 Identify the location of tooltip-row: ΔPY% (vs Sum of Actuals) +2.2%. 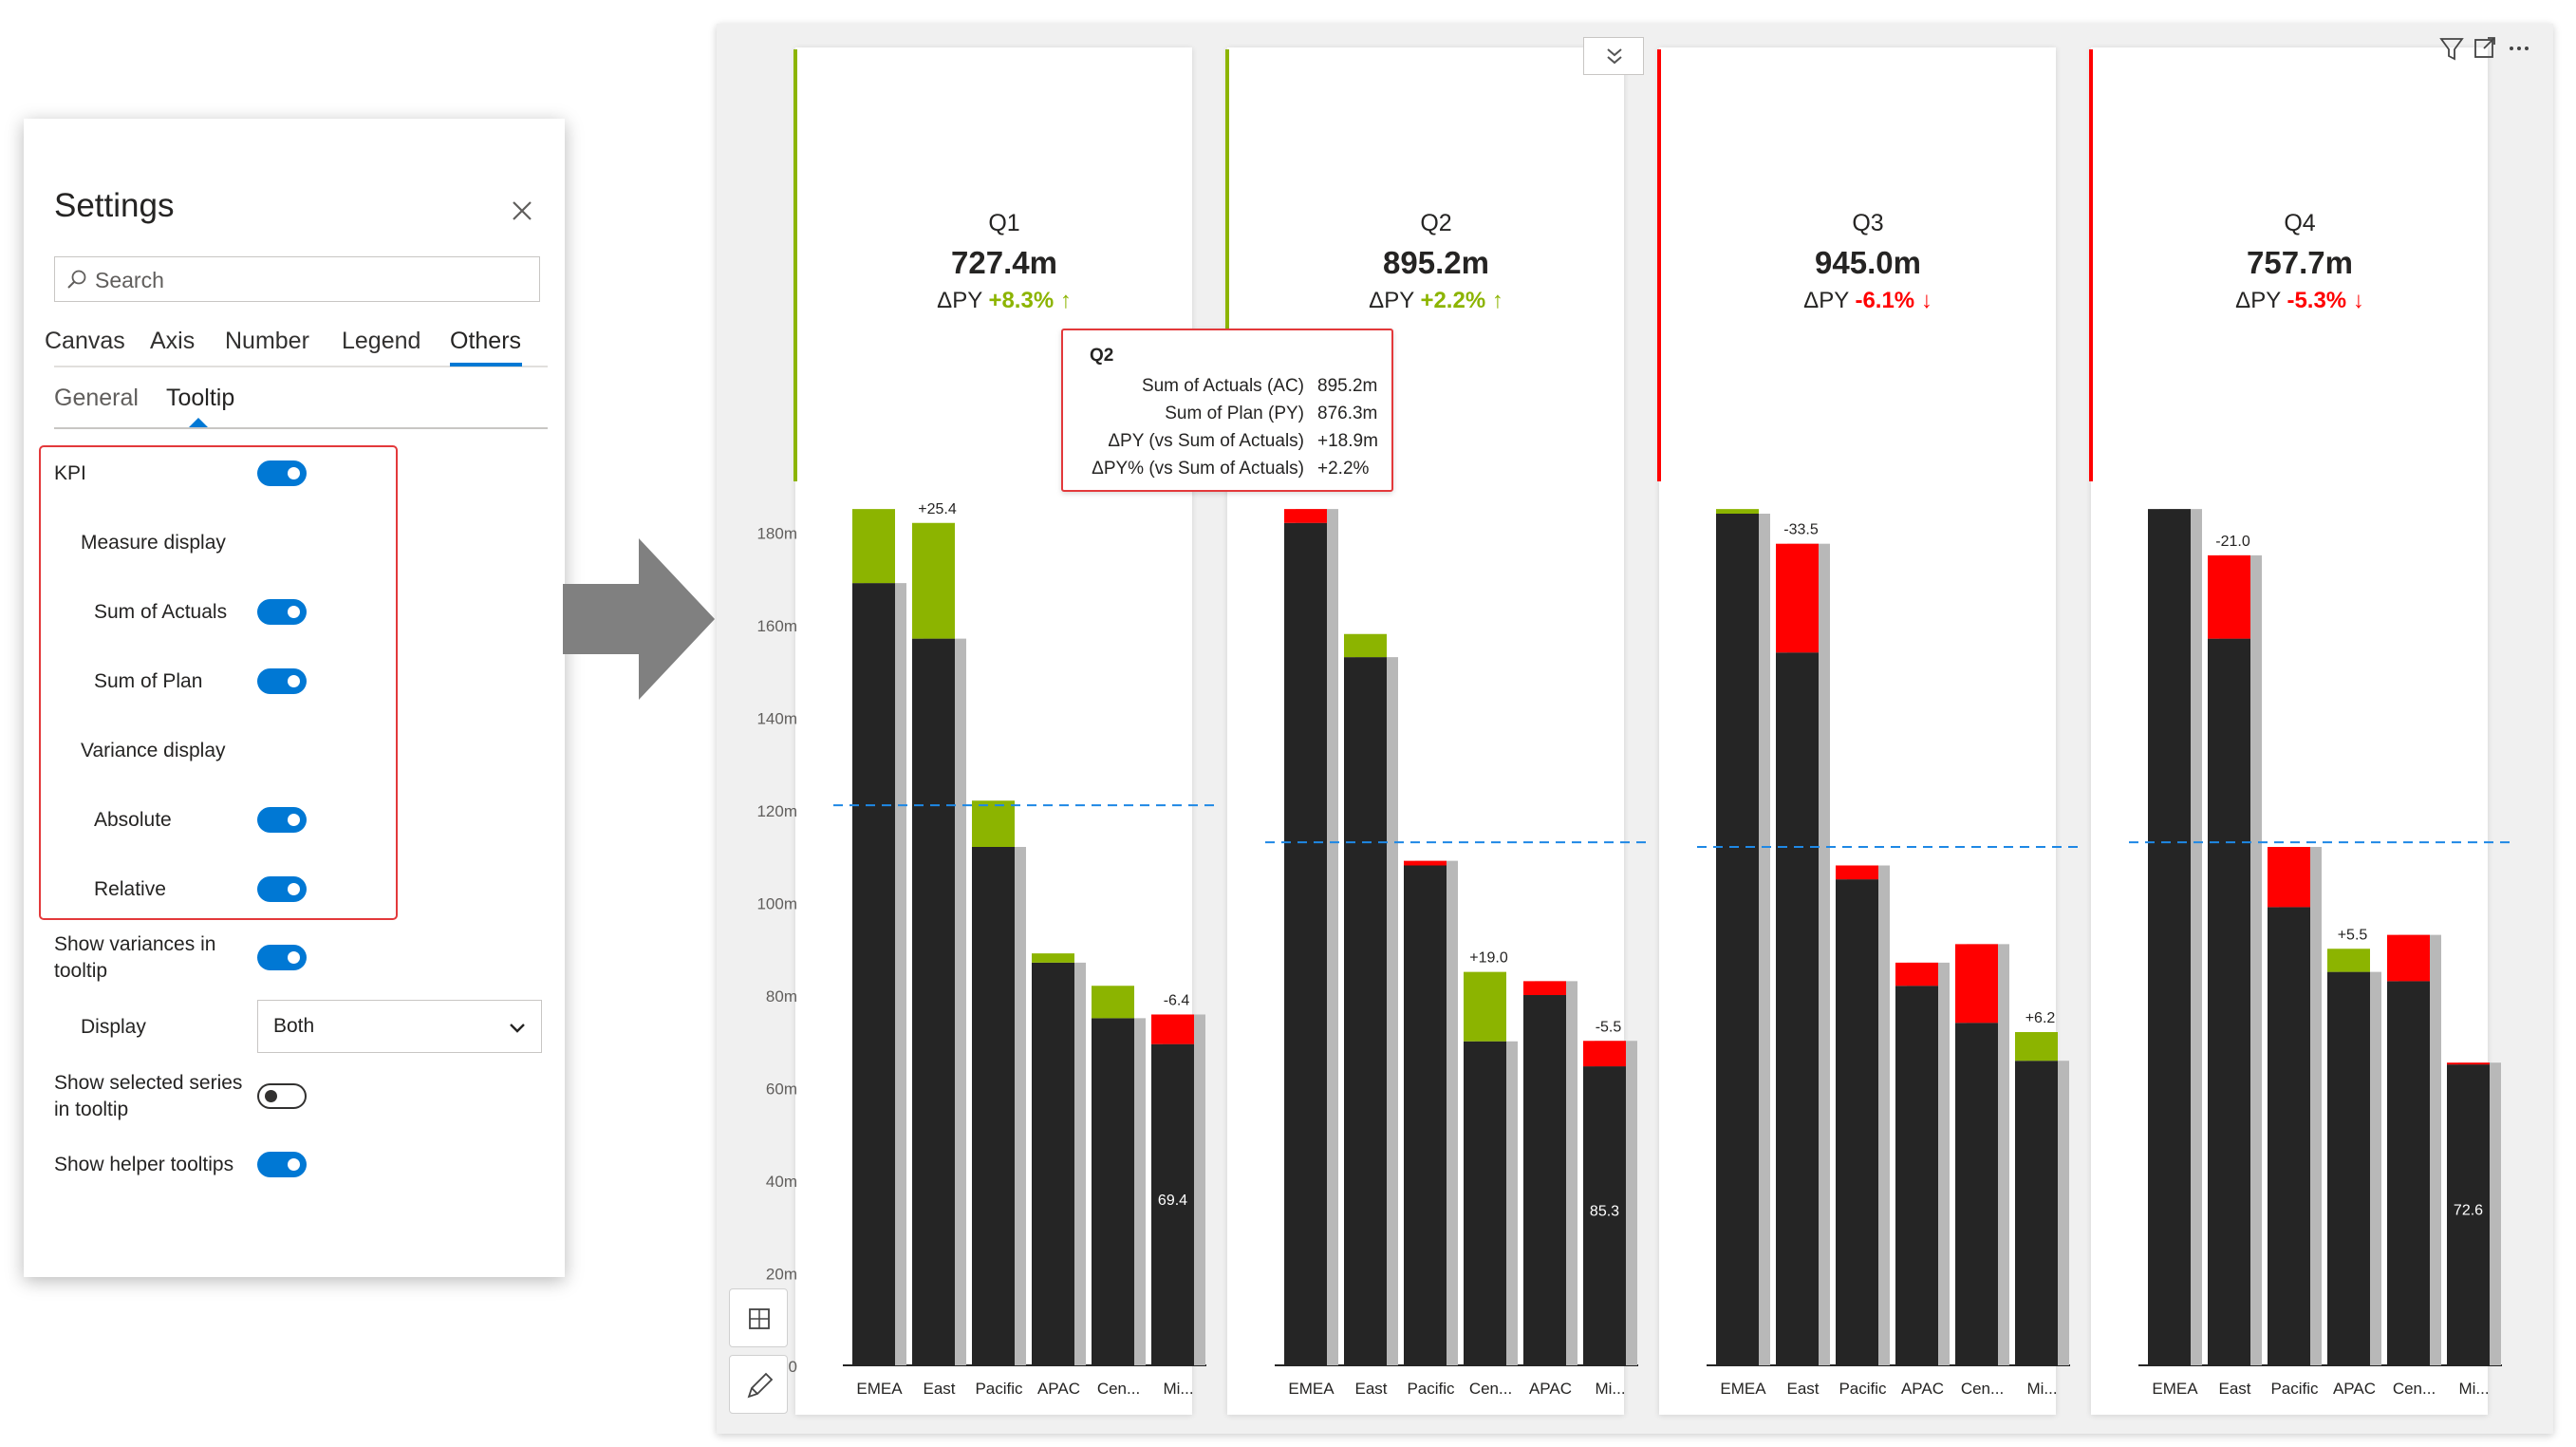
(1229, 472).